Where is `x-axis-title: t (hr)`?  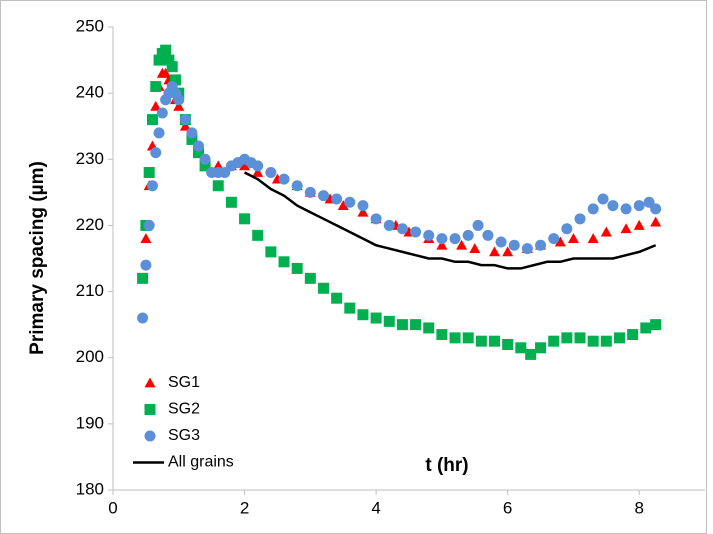 x-axis-title: t (hr) is located at coordinates (446, 465).